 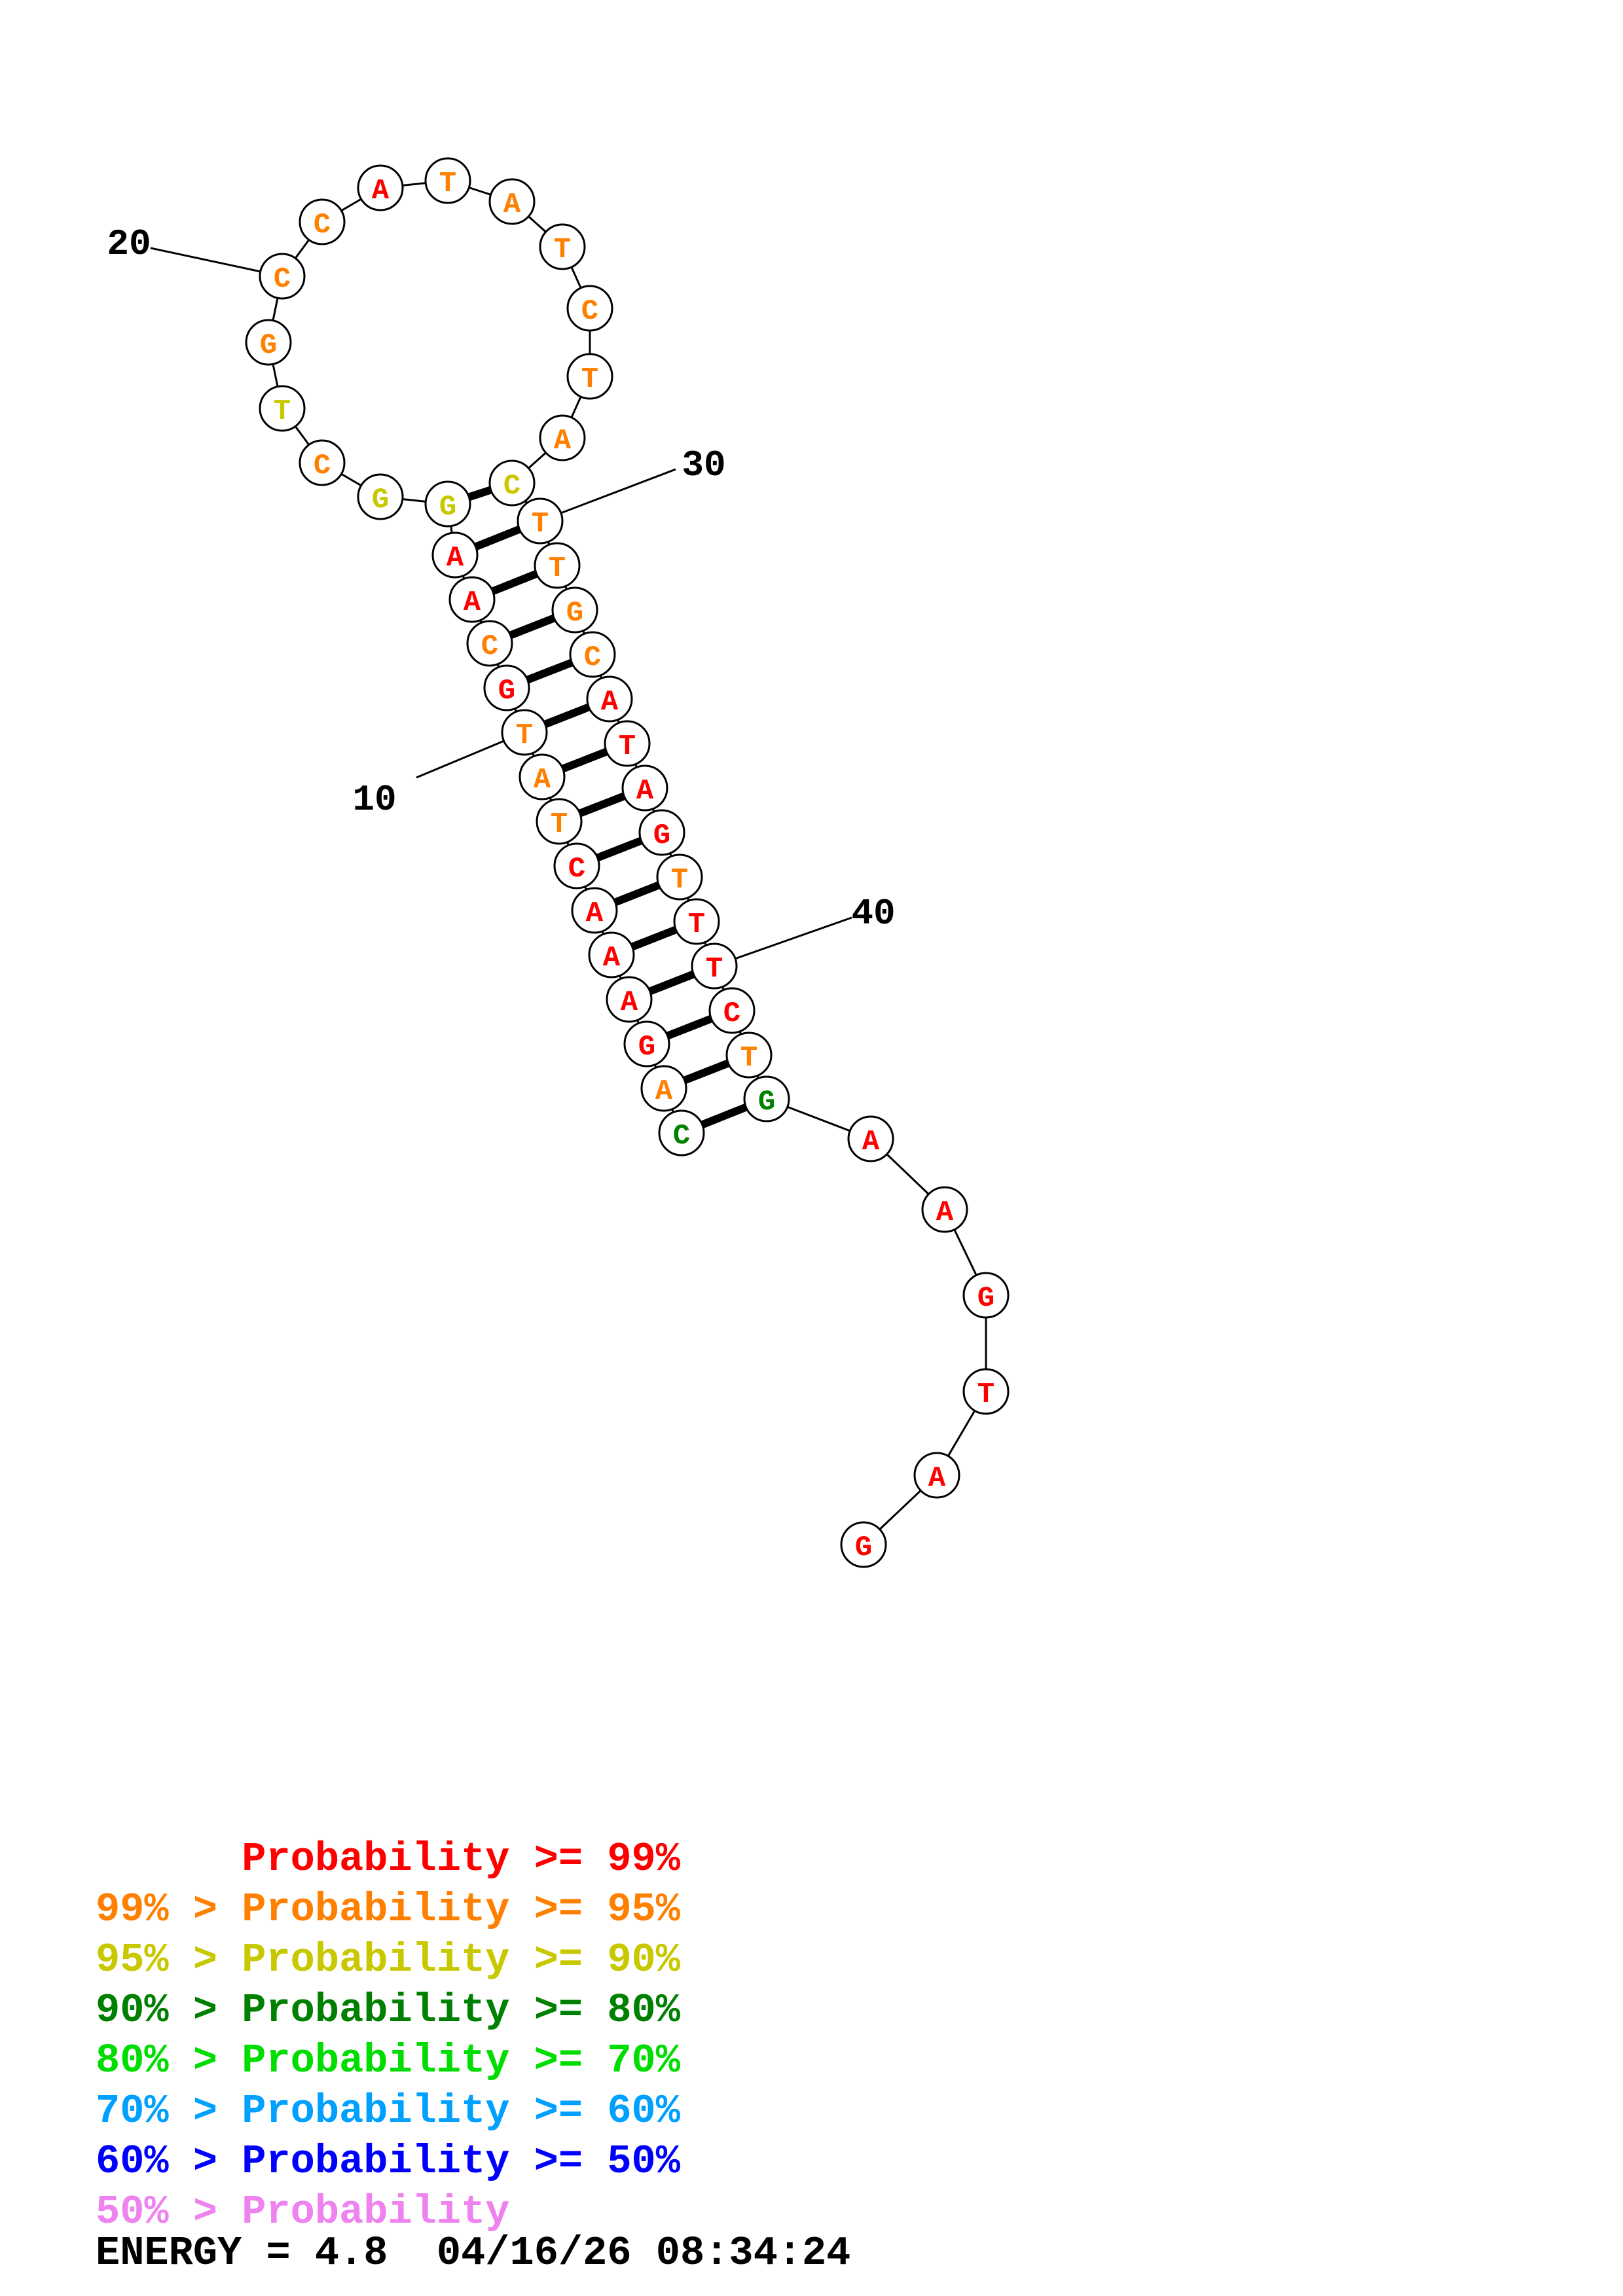 I want to click on legend-item: 60% > Probability >= 50%, so click(x=388, y=2161).